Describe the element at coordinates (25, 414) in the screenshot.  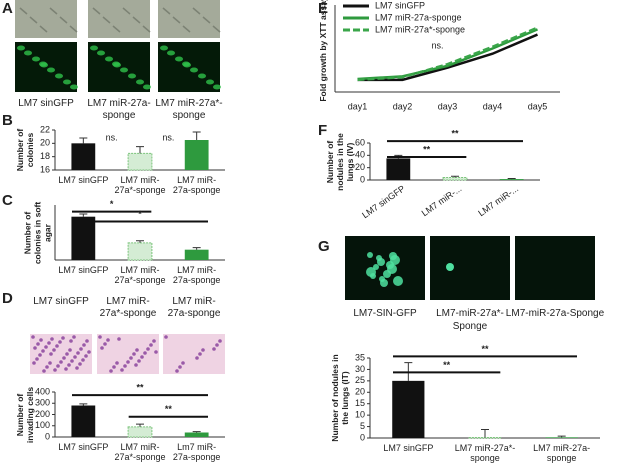
I see `y-axis-label: Number of invading cells` at that location.